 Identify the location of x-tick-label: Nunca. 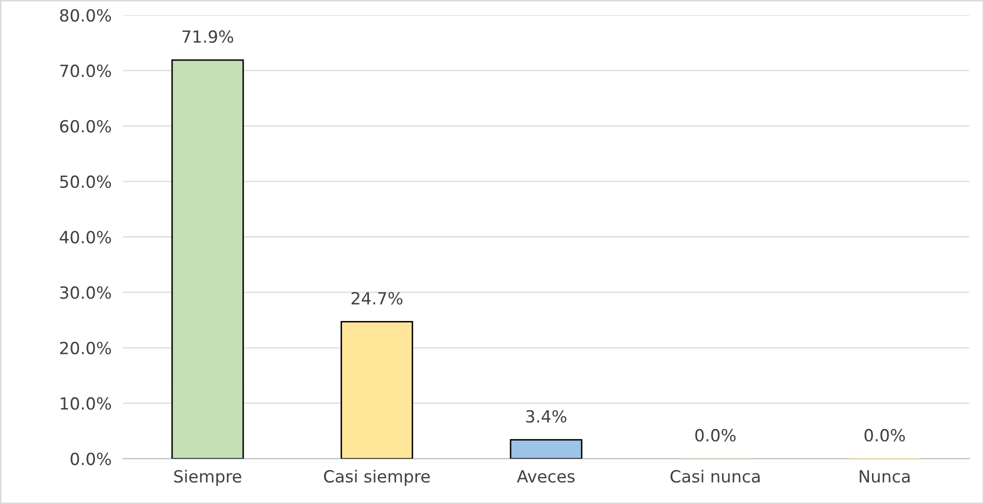
(885, 476).